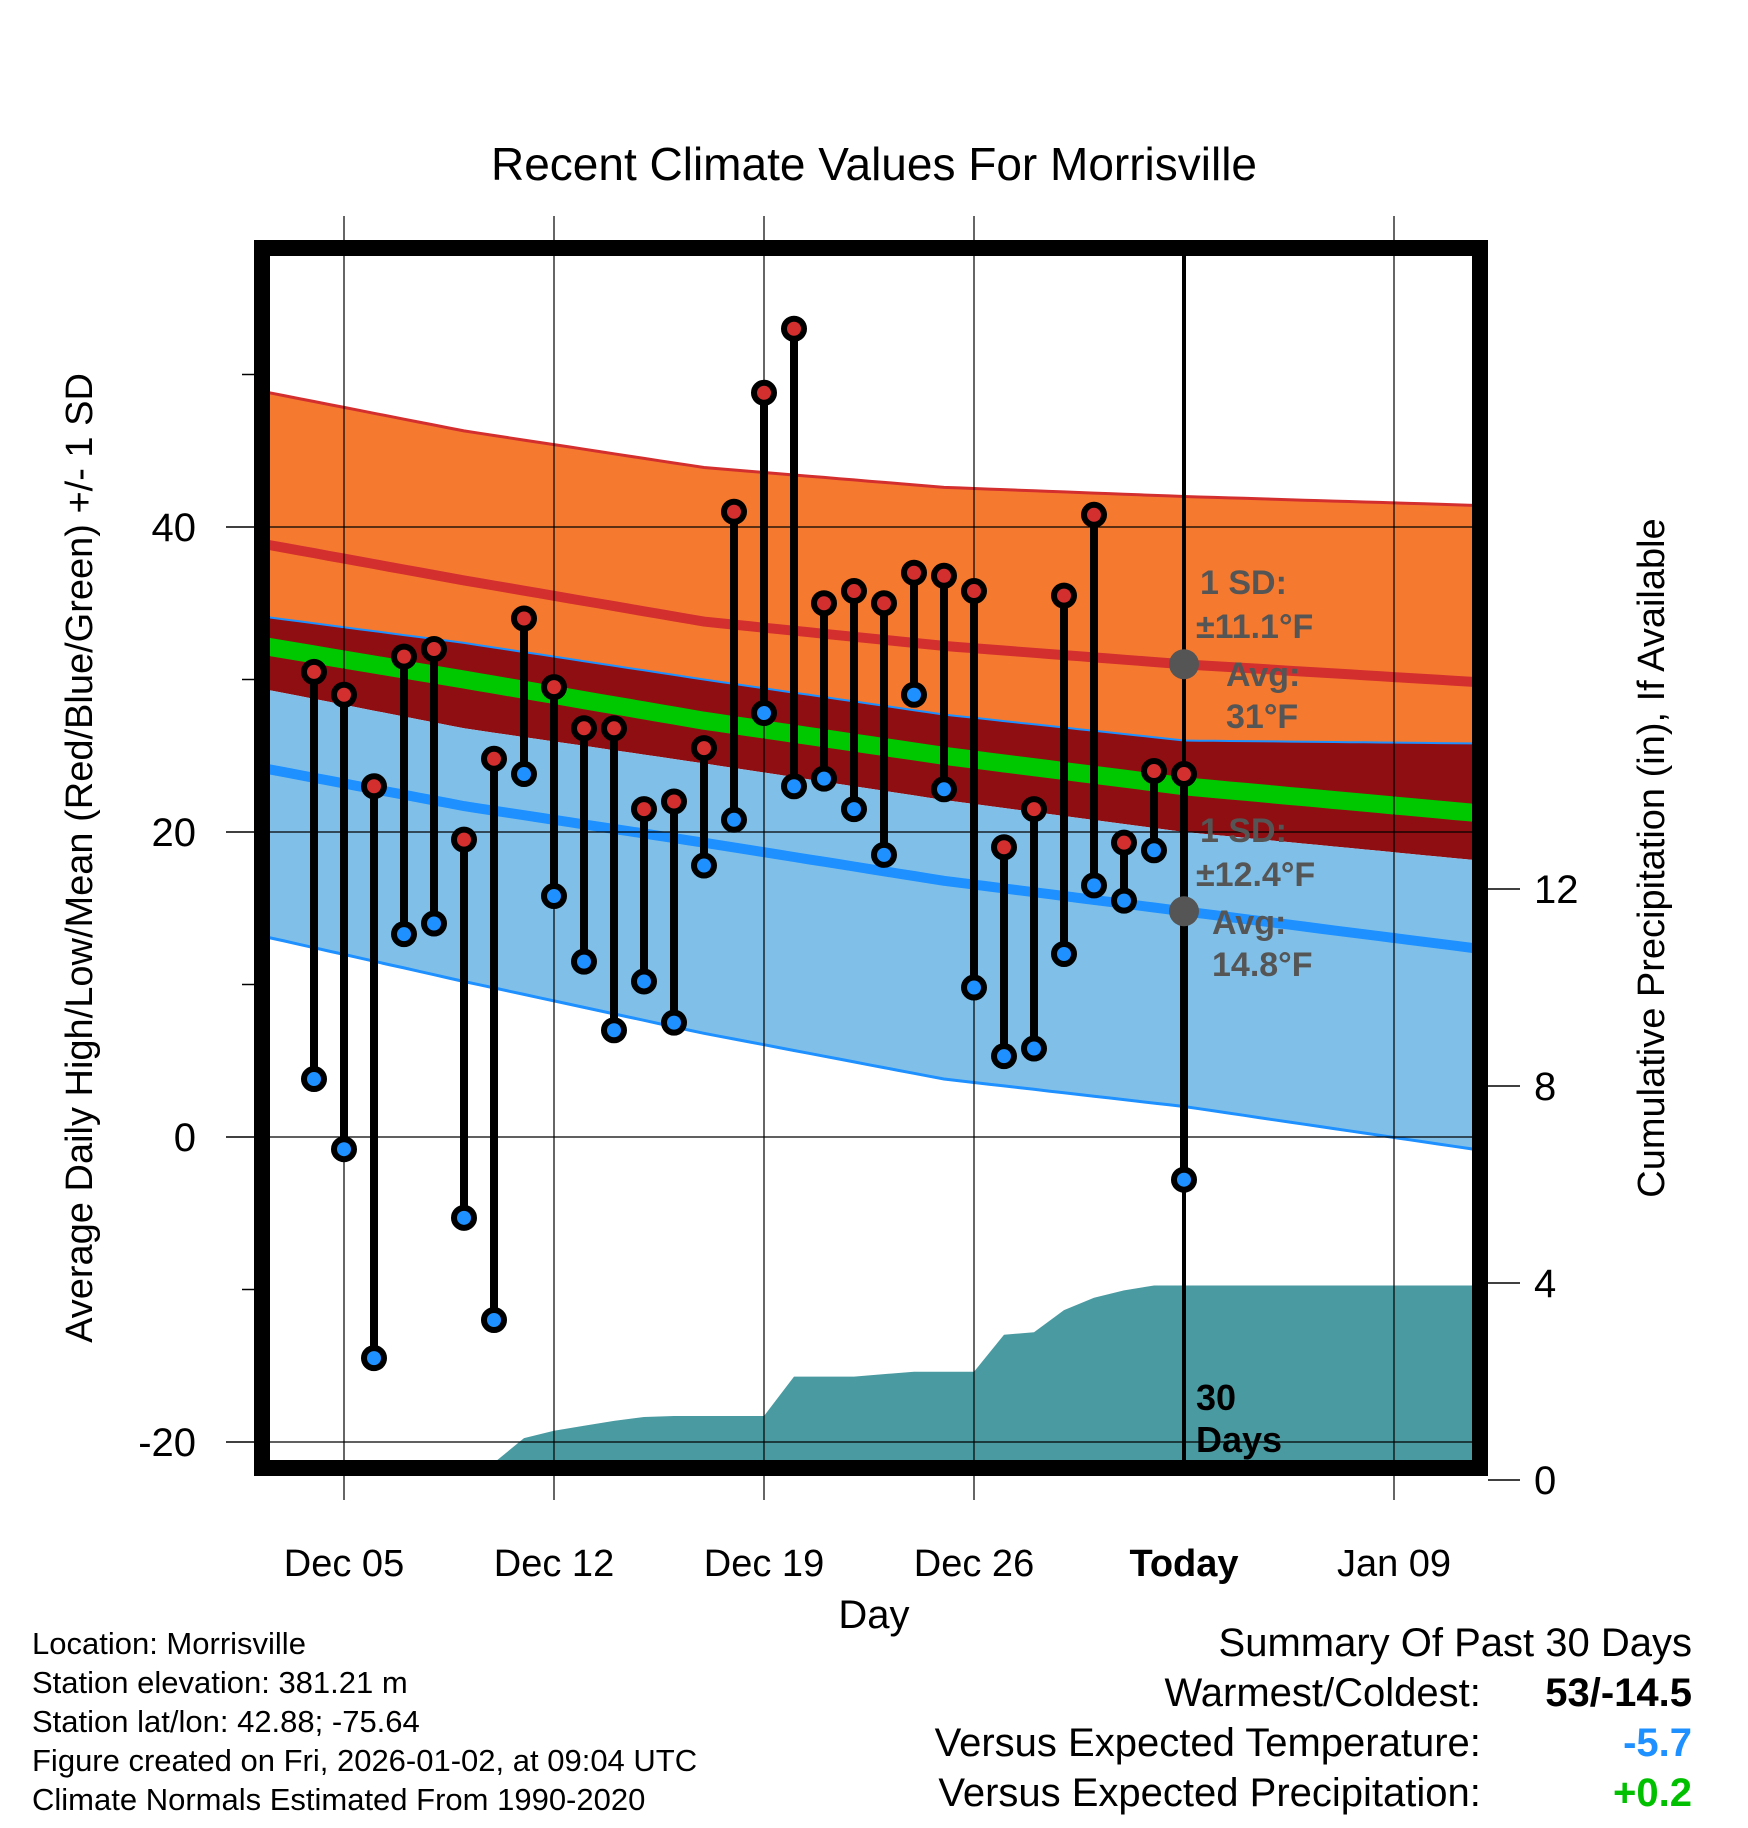 Image resolution: width=1748 pixels, height=1828 pixels. Describe the element at coordinates (974, 1564) in the screenshot. I see `x-tick-label: Dec 26` at that location.